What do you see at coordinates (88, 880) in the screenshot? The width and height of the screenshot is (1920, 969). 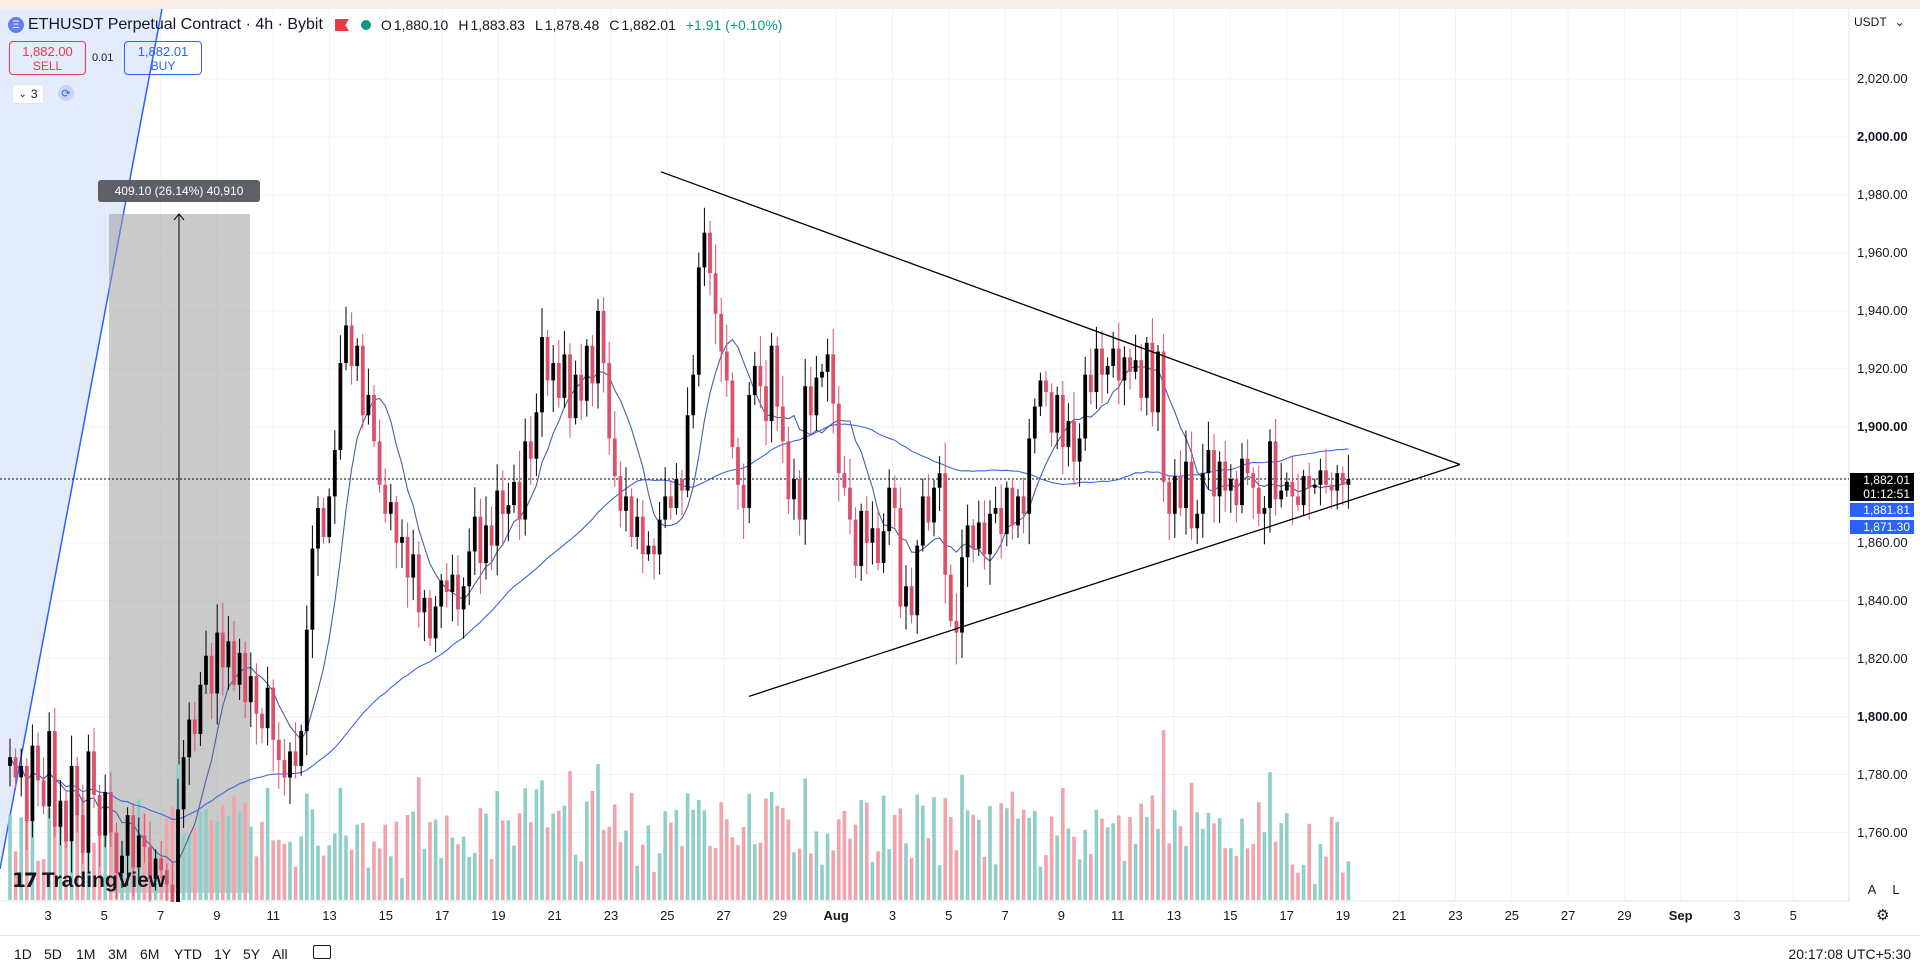 I see `tradingview-logo: 𝟭𝟳 TradingView` at bounding box center [88, 880].